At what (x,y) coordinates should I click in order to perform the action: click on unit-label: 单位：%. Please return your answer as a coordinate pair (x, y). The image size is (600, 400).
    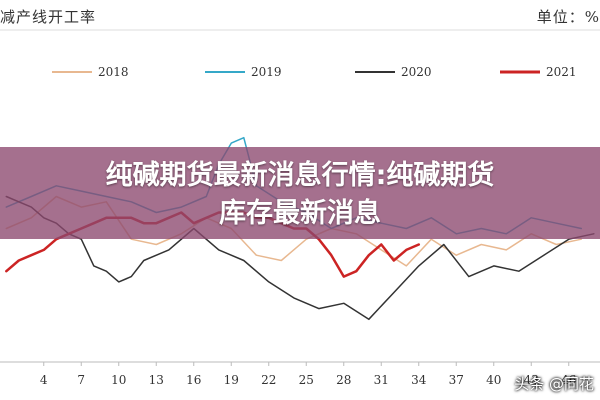
    Looking at the image, I should click on (568, 17).